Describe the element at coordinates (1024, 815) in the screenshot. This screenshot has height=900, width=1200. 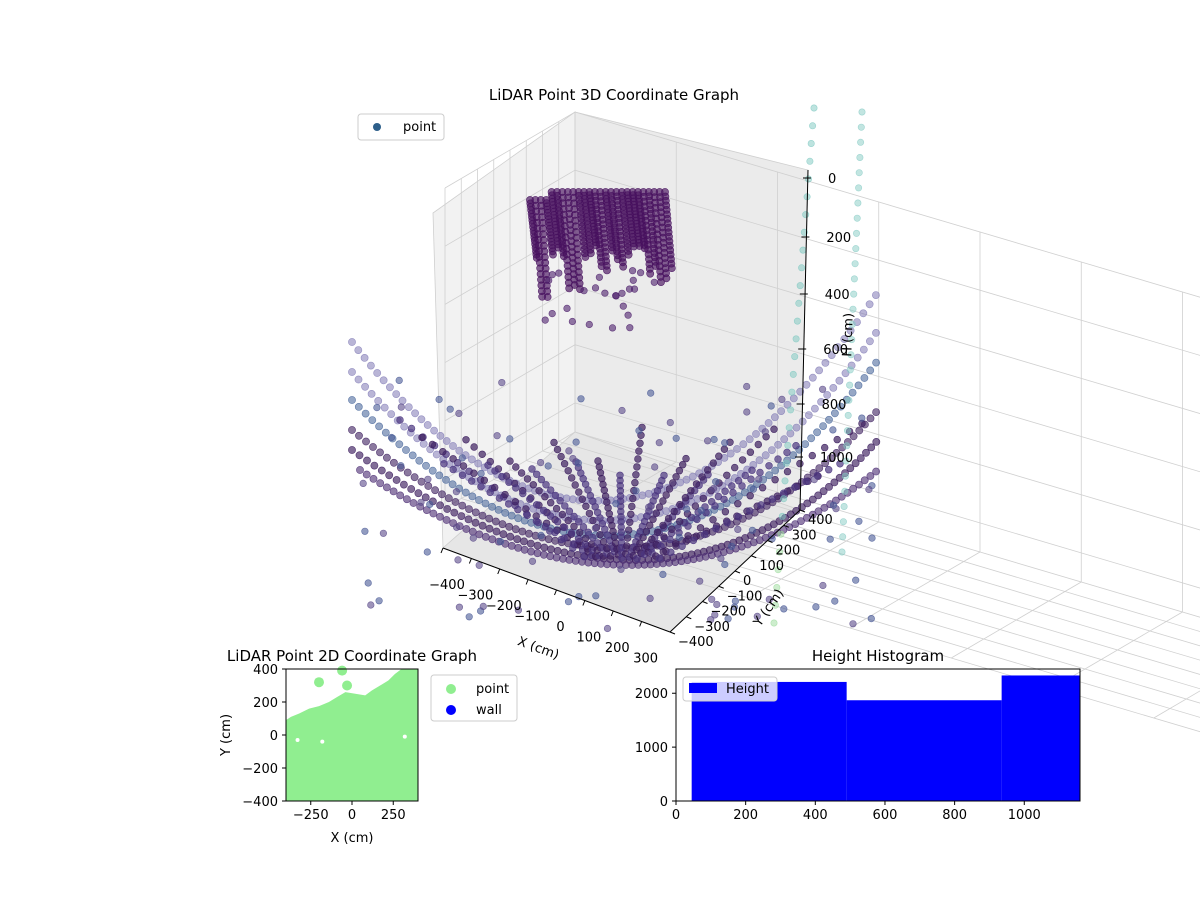
I see `x-tick-label-histogram: 1000` at that location.